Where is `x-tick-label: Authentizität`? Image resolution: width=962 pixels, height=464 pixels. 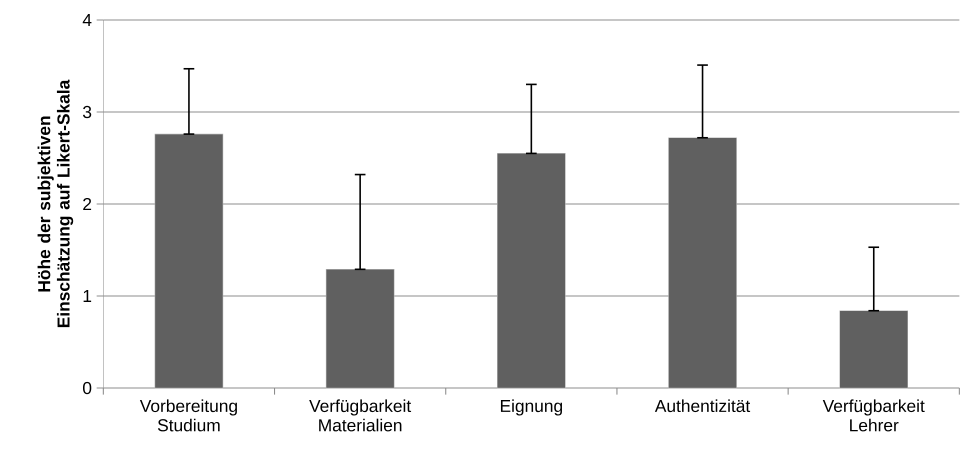 x-tick-label: Authentizität is located at coordinates (702, 405).